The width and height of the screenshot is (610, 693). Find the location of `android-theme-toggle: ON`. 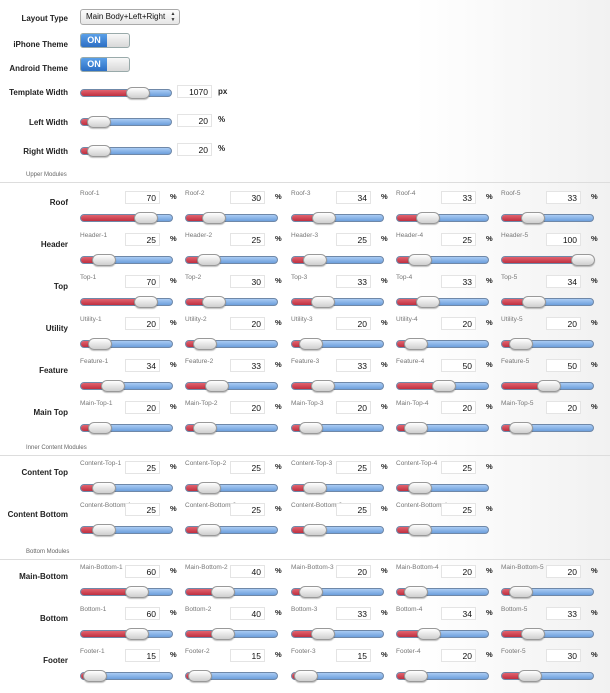

android-theme-toggle: ON is located at coordinates (105, 64).